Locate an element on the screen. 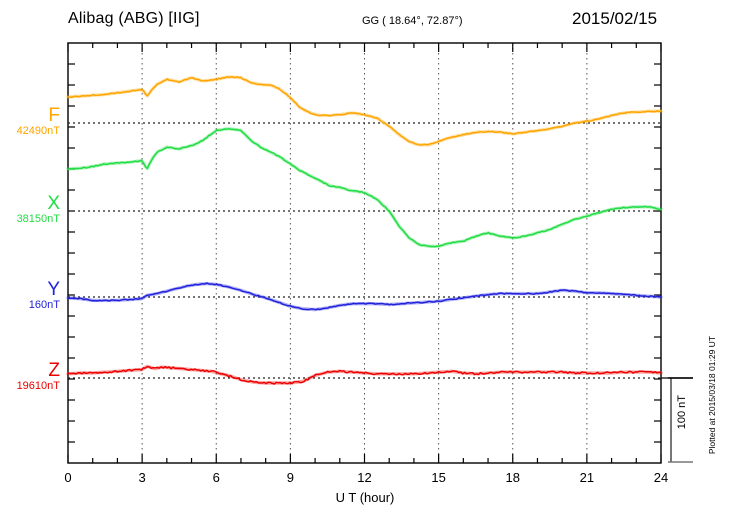  x-axis-title: U T (hour) is located at coordinates (365, 497).